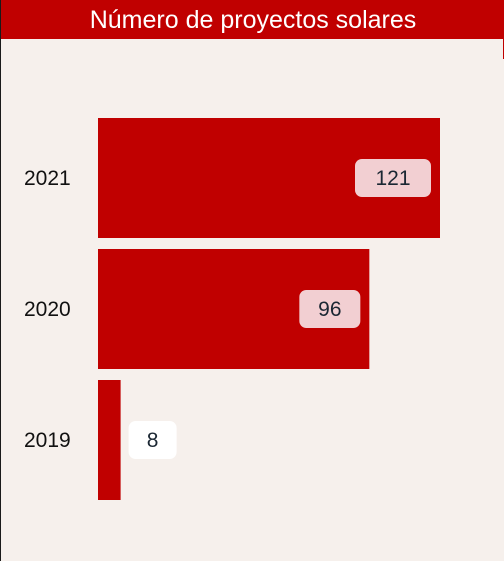  What do you see at coordinates (47, 178) in the screenshot?
I see `category-label-2021: 2021` at bounding box center [47, 178].